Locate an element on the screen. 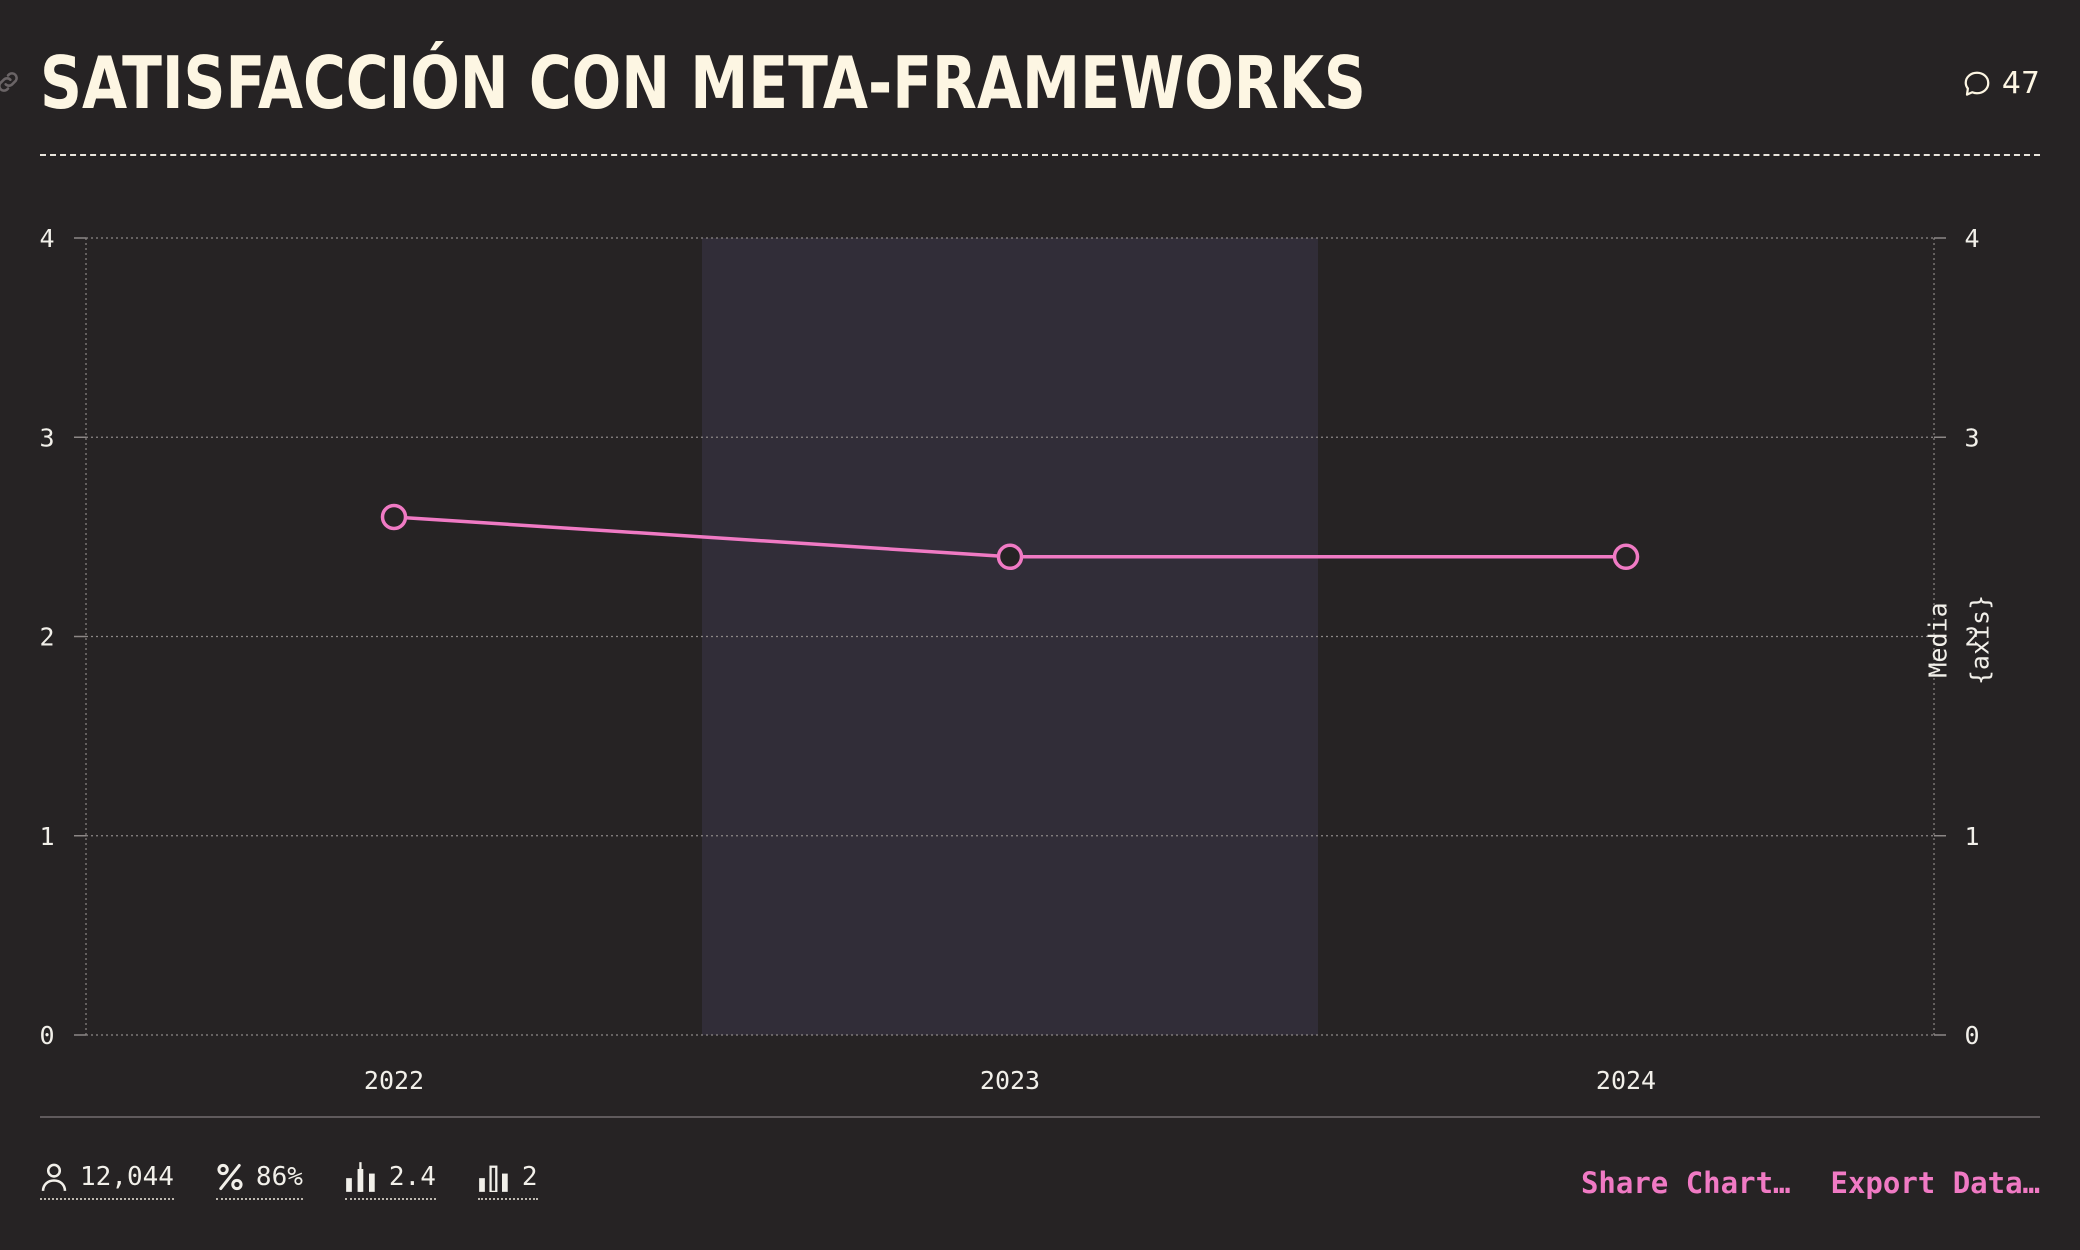  footer-divider is located at coordinates (1040, 1117).